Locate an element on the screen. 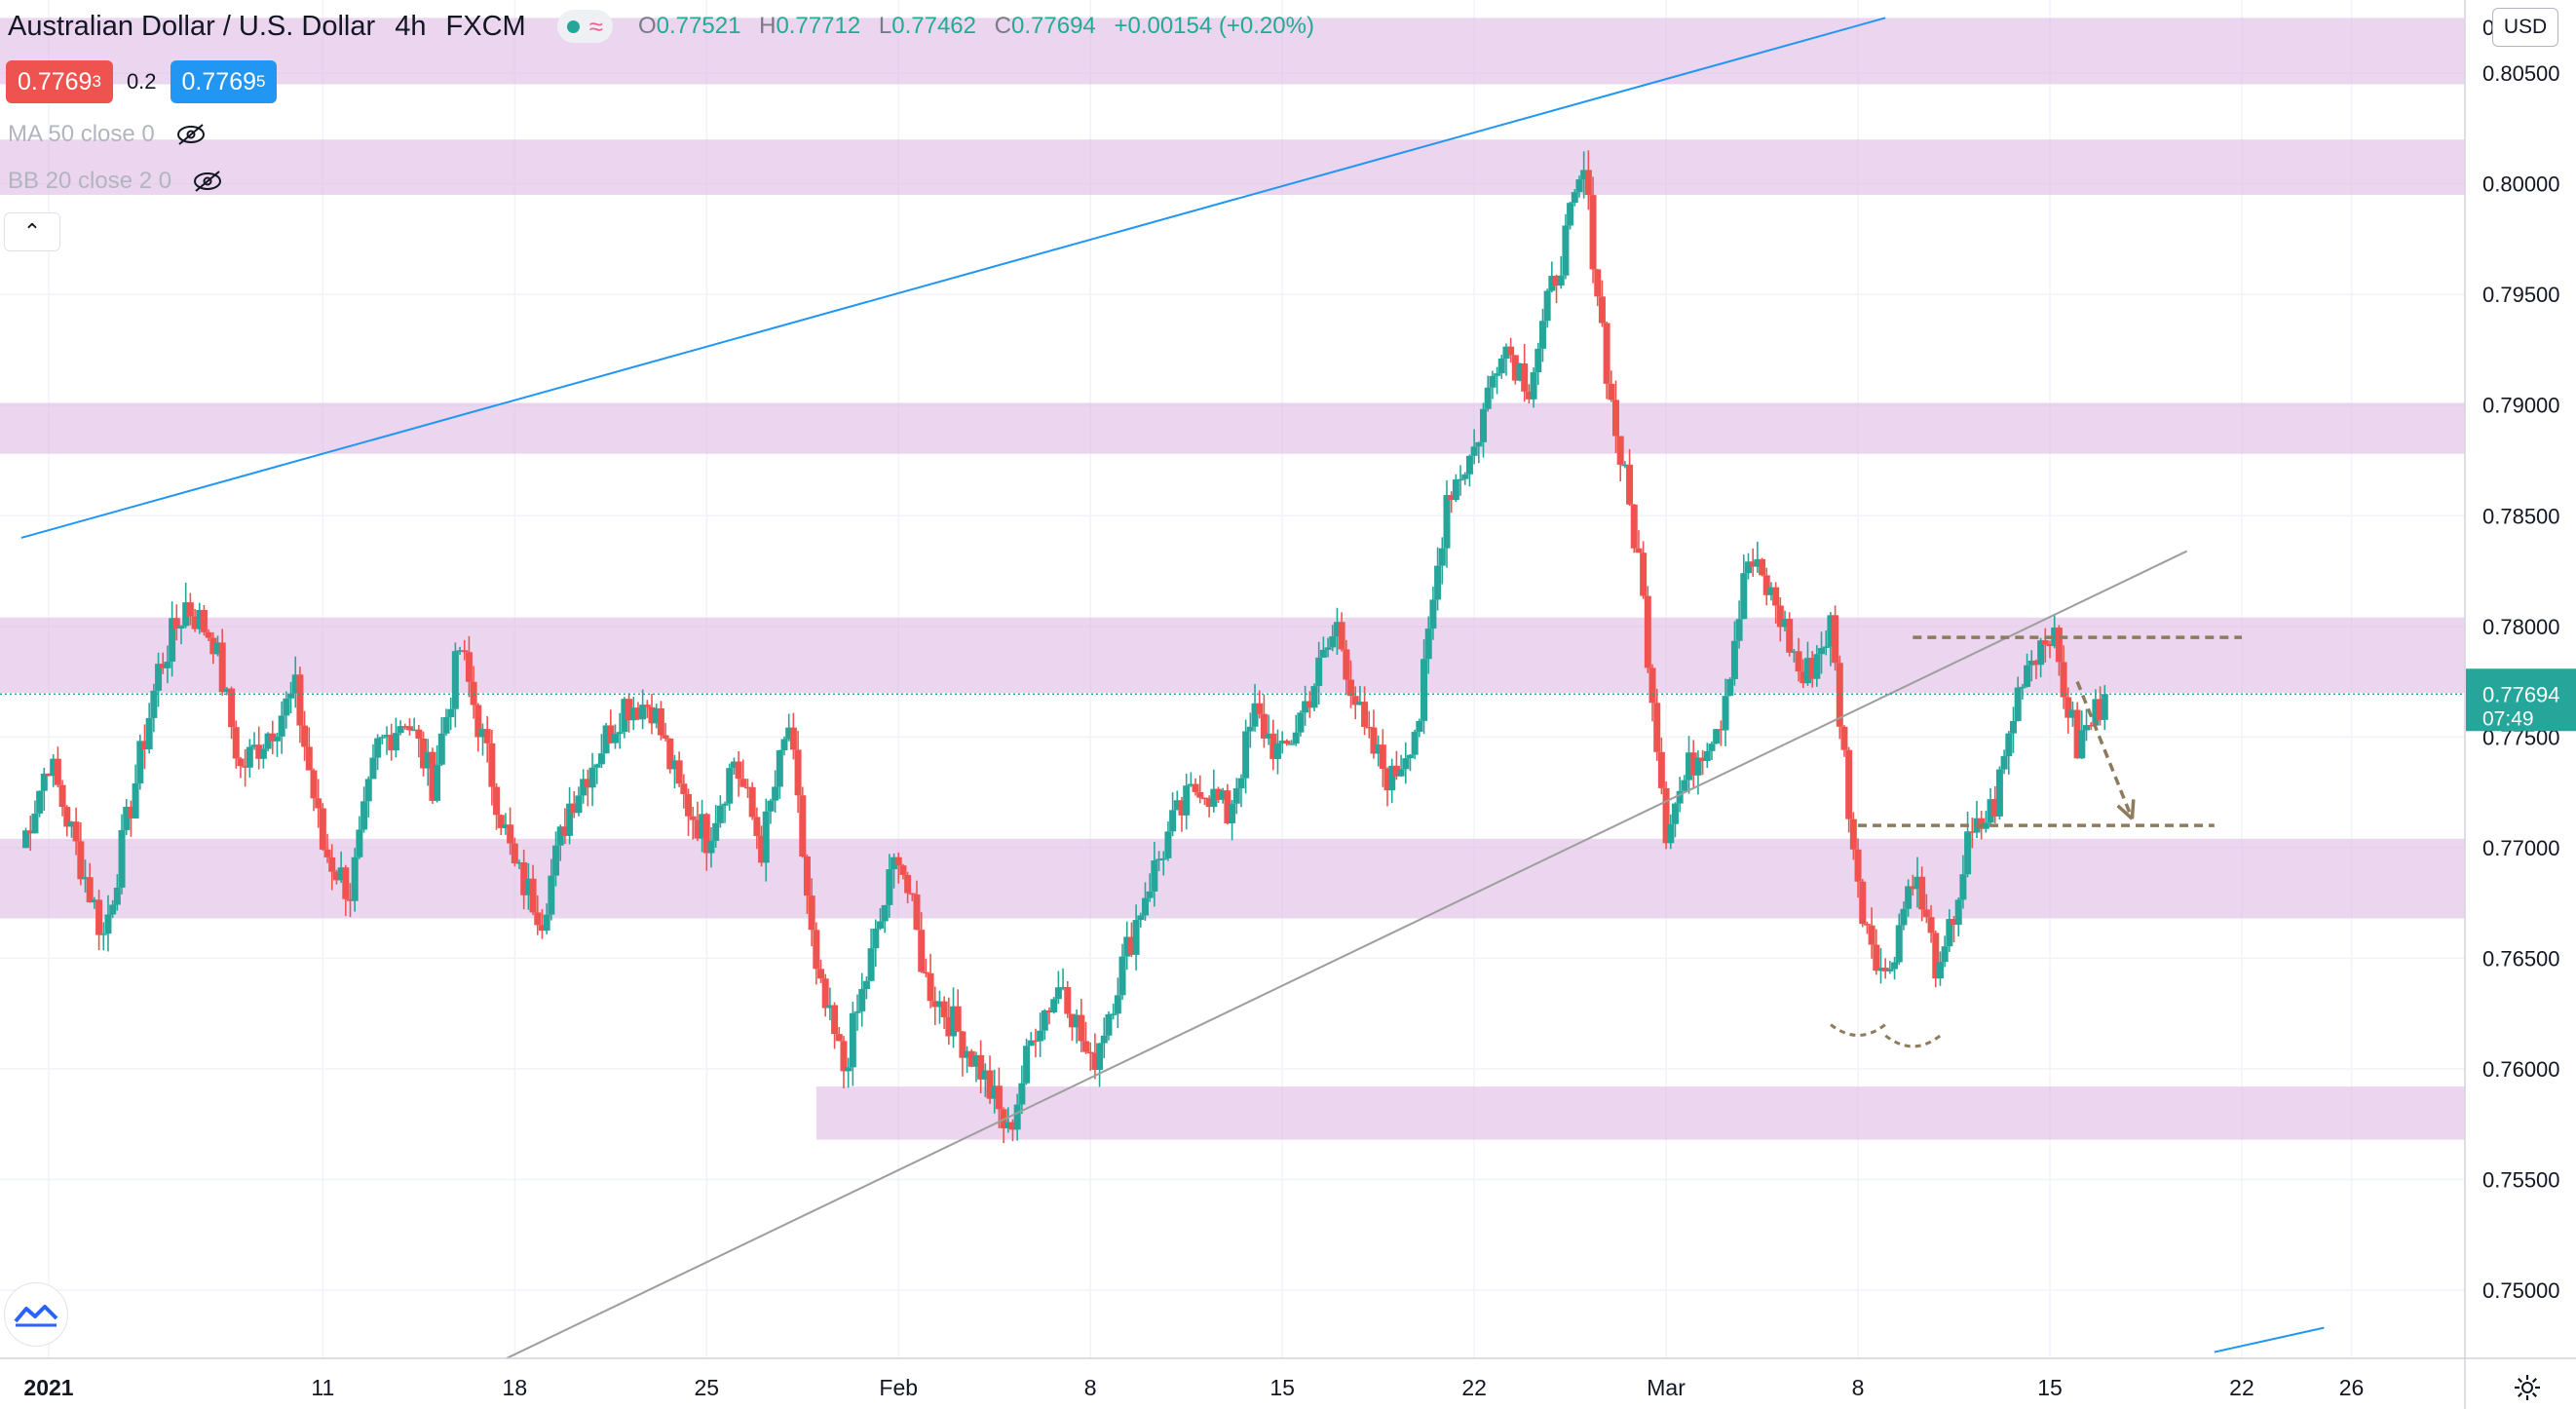  market-status-pill: ≈ is located at coordinates (584, 27).